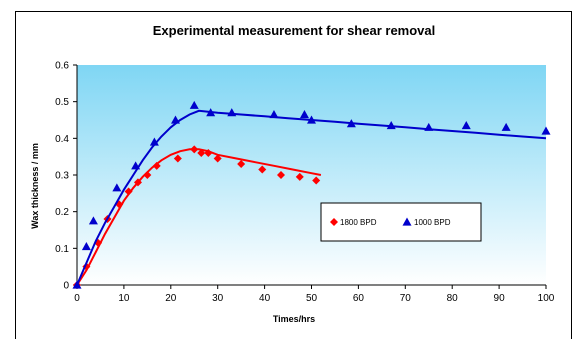 This screenshot has width=588, height=340. I want to click on x-tick-label: 30, so click(218, 298).